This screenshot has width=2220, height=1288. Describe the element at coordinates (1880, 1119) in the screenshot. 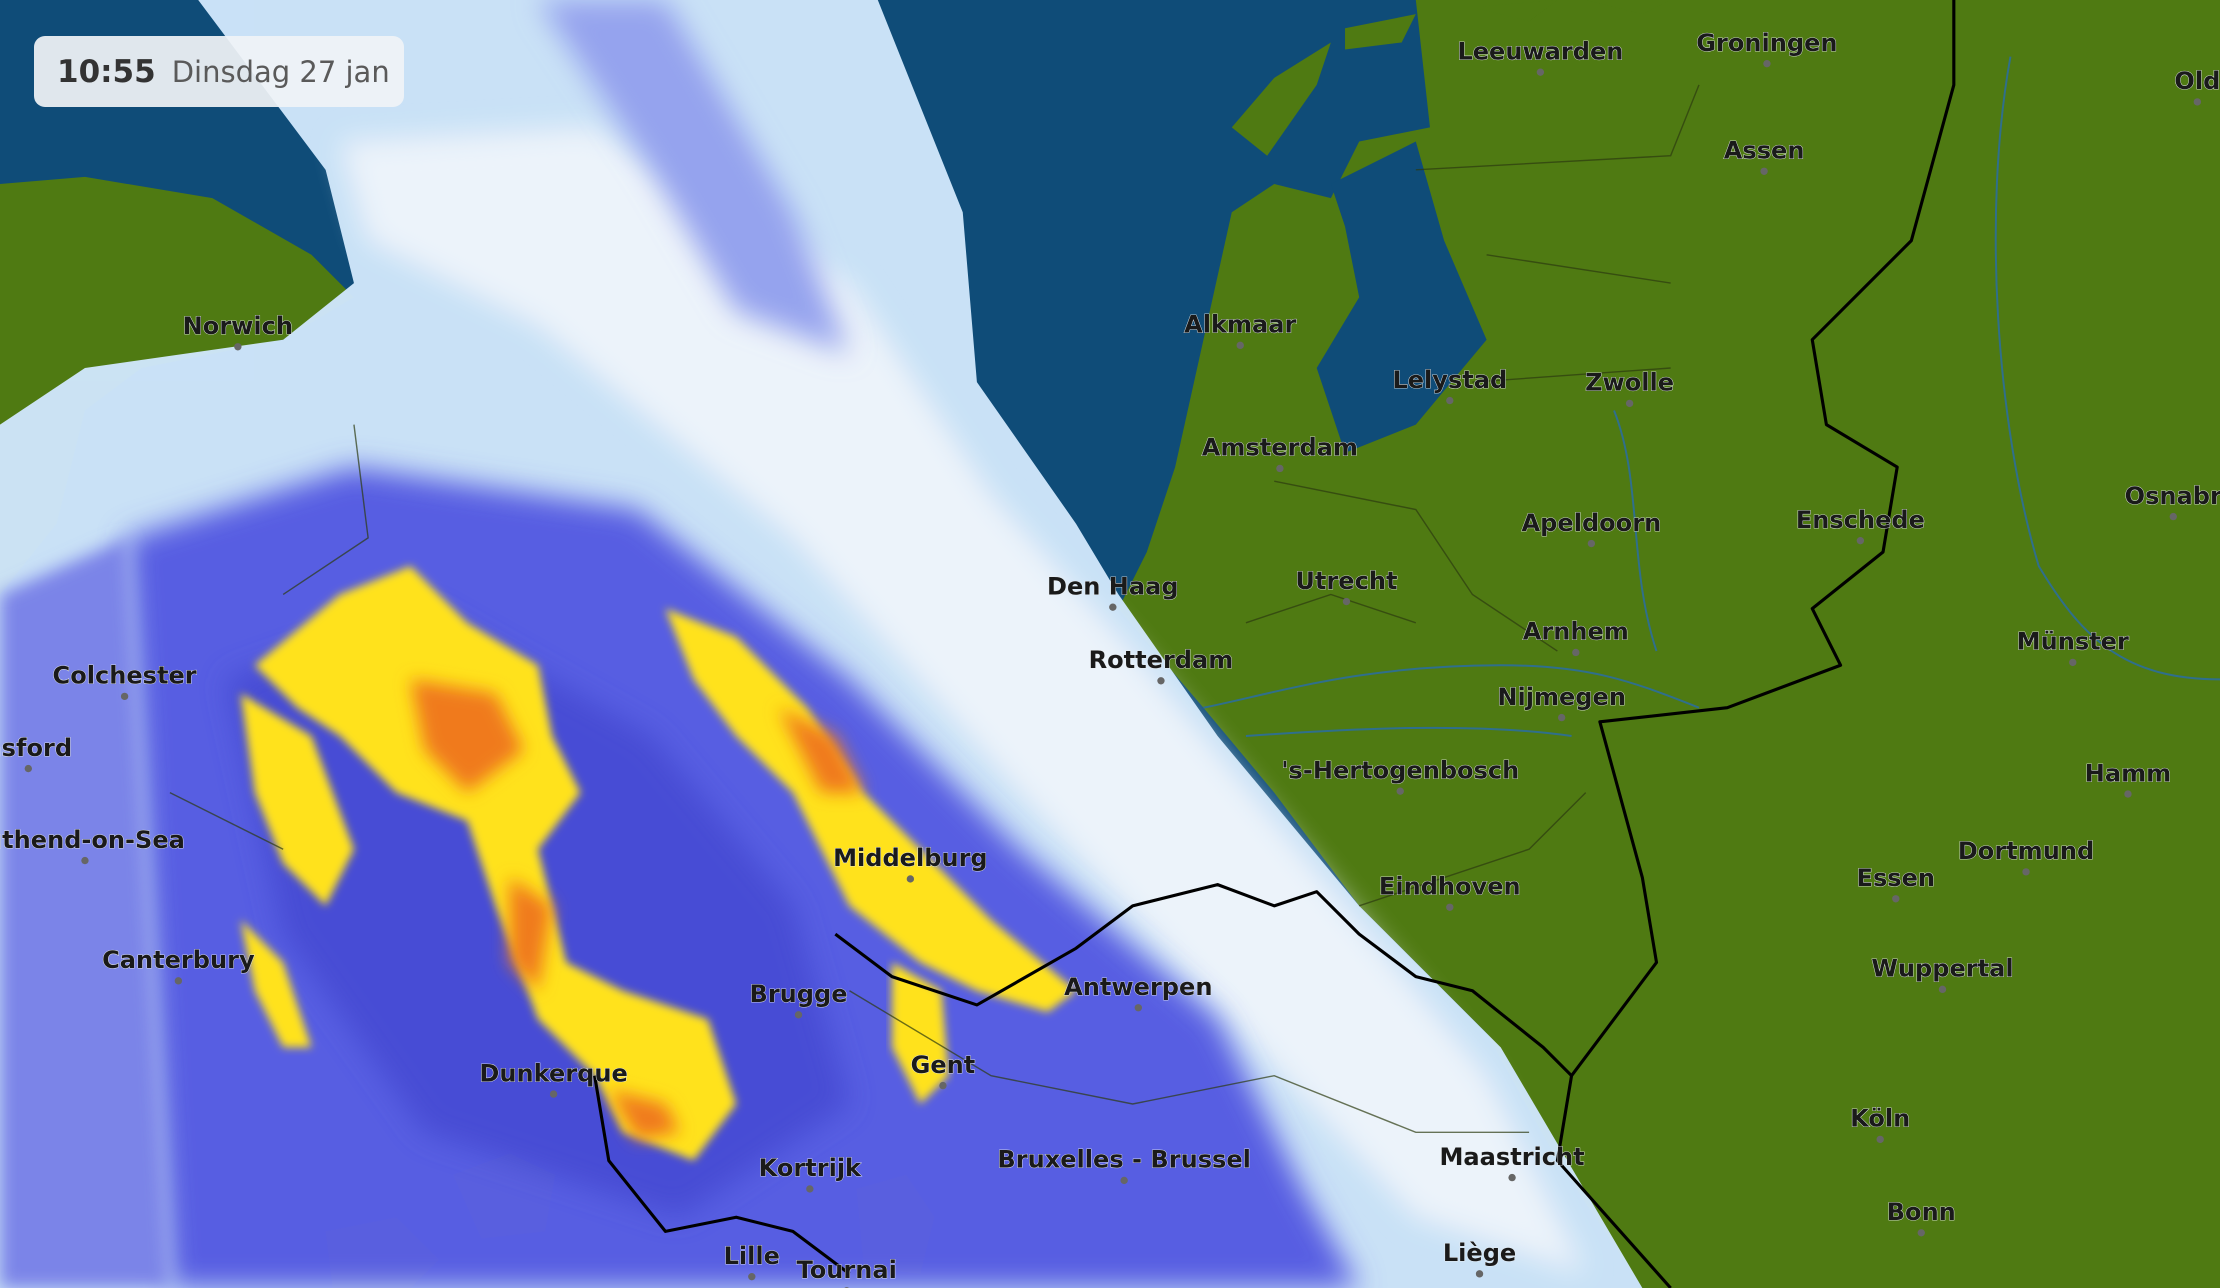

I see `city-label: Köln` at that location.